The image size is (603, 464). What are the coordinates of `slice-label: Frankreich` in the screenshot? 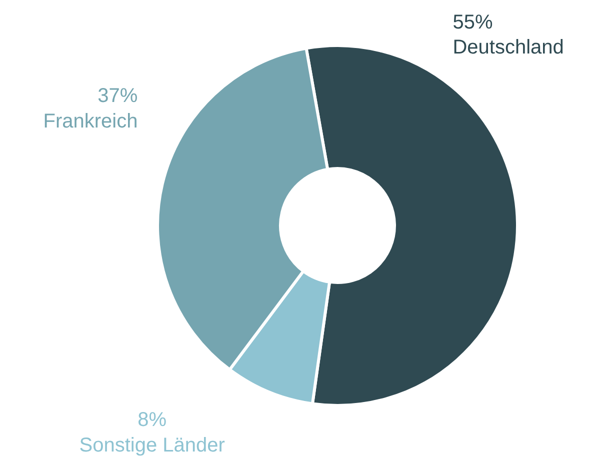 It's located at (90, 121).